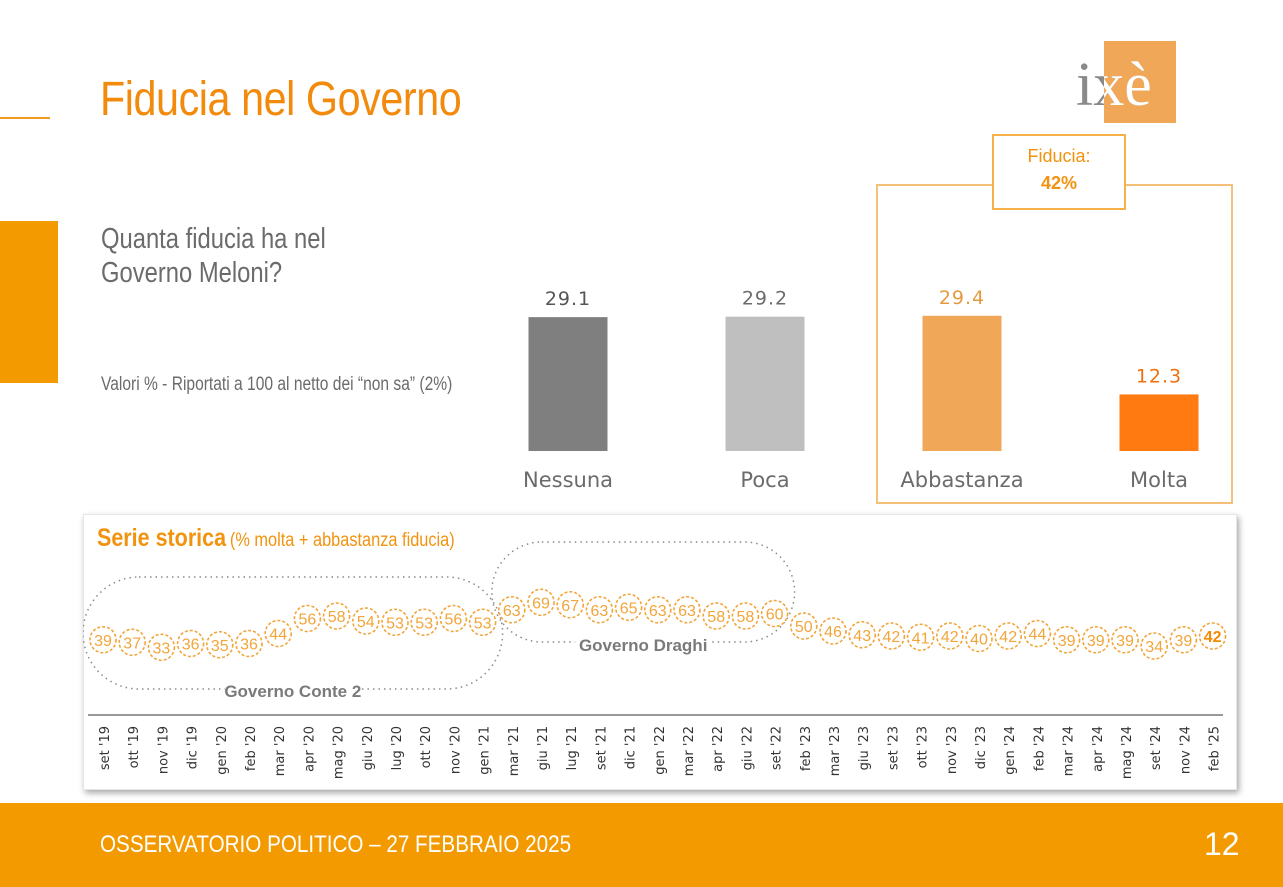 This screenshot has width=1283, height=887. What do you see at coordinates (163, 750) in the screenshot?
I see `series-tick-label: nov '19` at bounding box center [163, 750].